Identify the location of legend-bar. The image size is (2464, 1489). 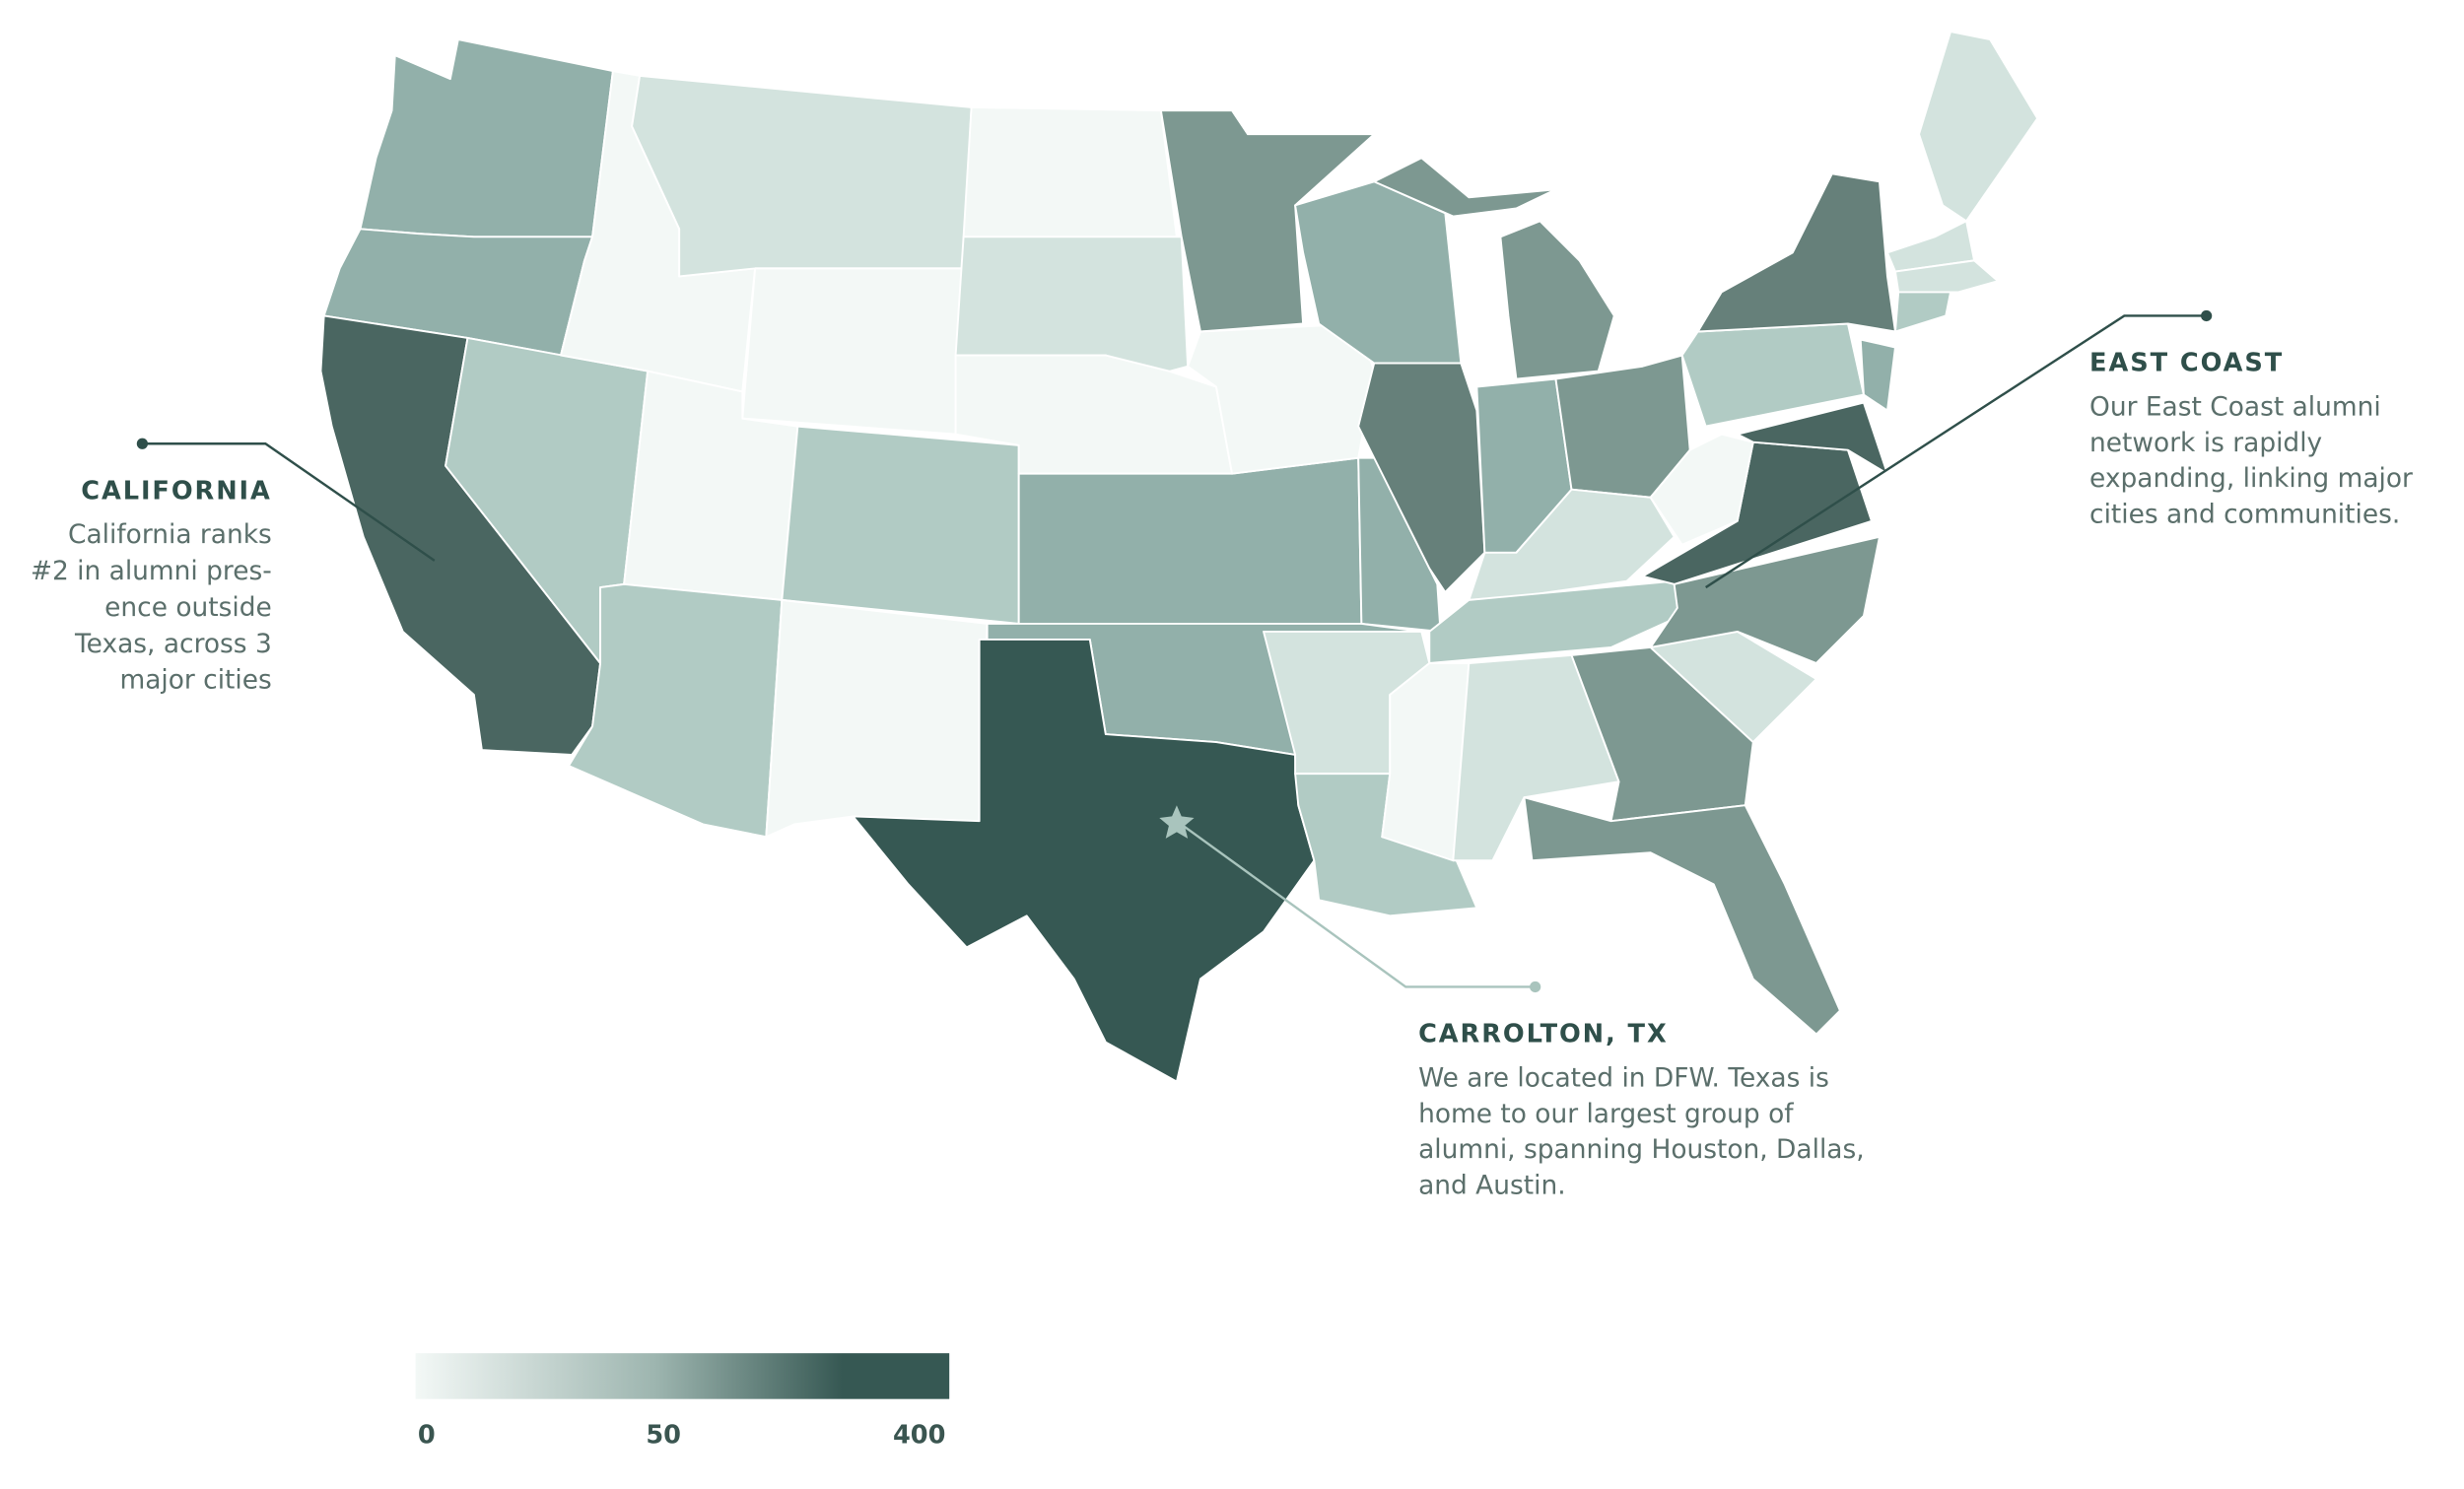
(682, 1376).